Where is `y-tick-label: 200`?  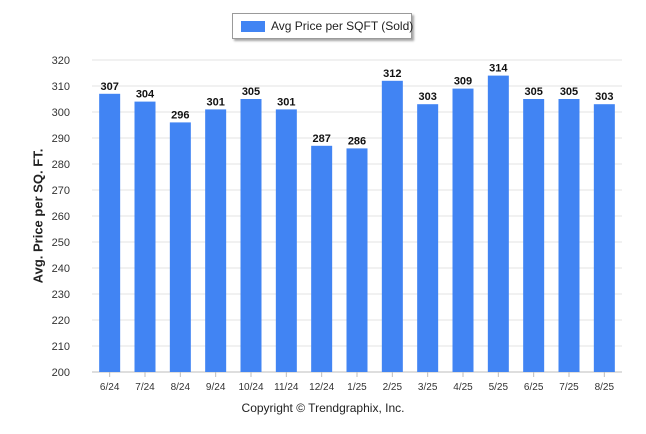 y-tick-label: 200 is located at coordinates (61, 373).